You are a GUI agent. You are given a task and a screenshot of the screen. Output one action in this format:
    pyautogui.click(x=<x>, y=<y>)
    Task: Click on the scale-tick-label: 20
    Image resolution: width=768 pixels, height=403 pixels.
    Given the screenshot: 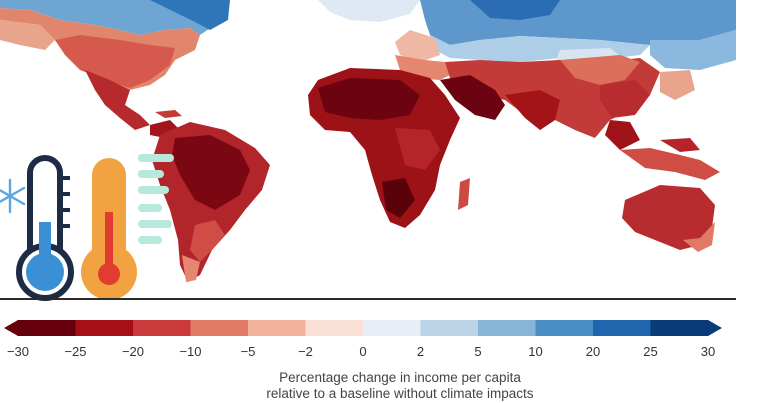 What is the action you would take?
    pyautogui.click(x=593, y=351)
    